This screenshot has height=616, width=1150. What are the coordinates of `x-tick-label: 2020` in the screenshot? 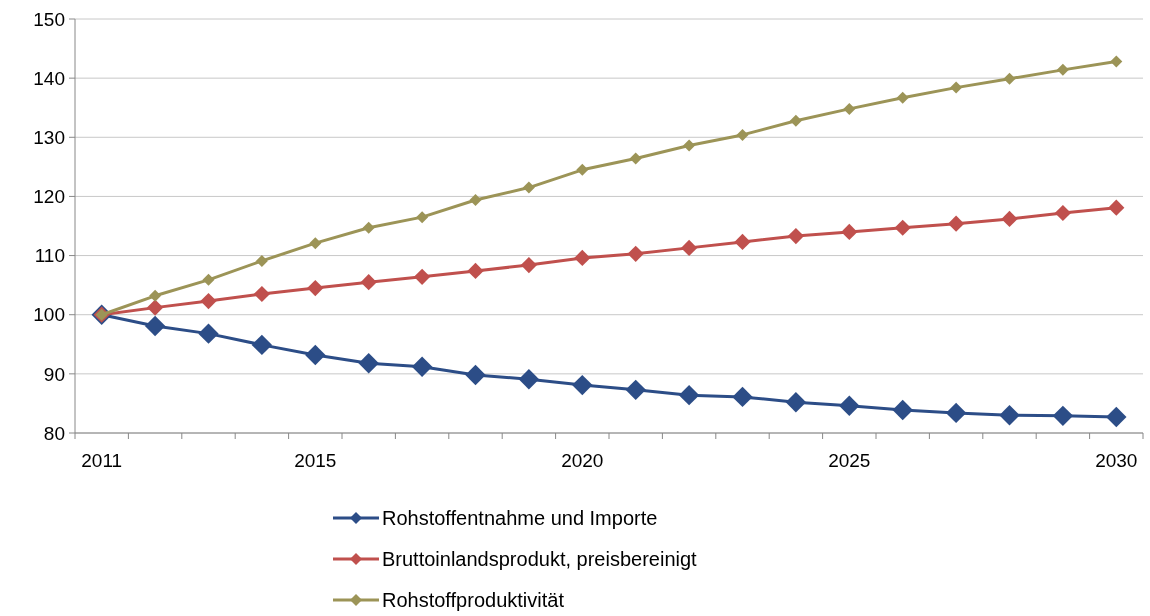 It's located at (582, 460).